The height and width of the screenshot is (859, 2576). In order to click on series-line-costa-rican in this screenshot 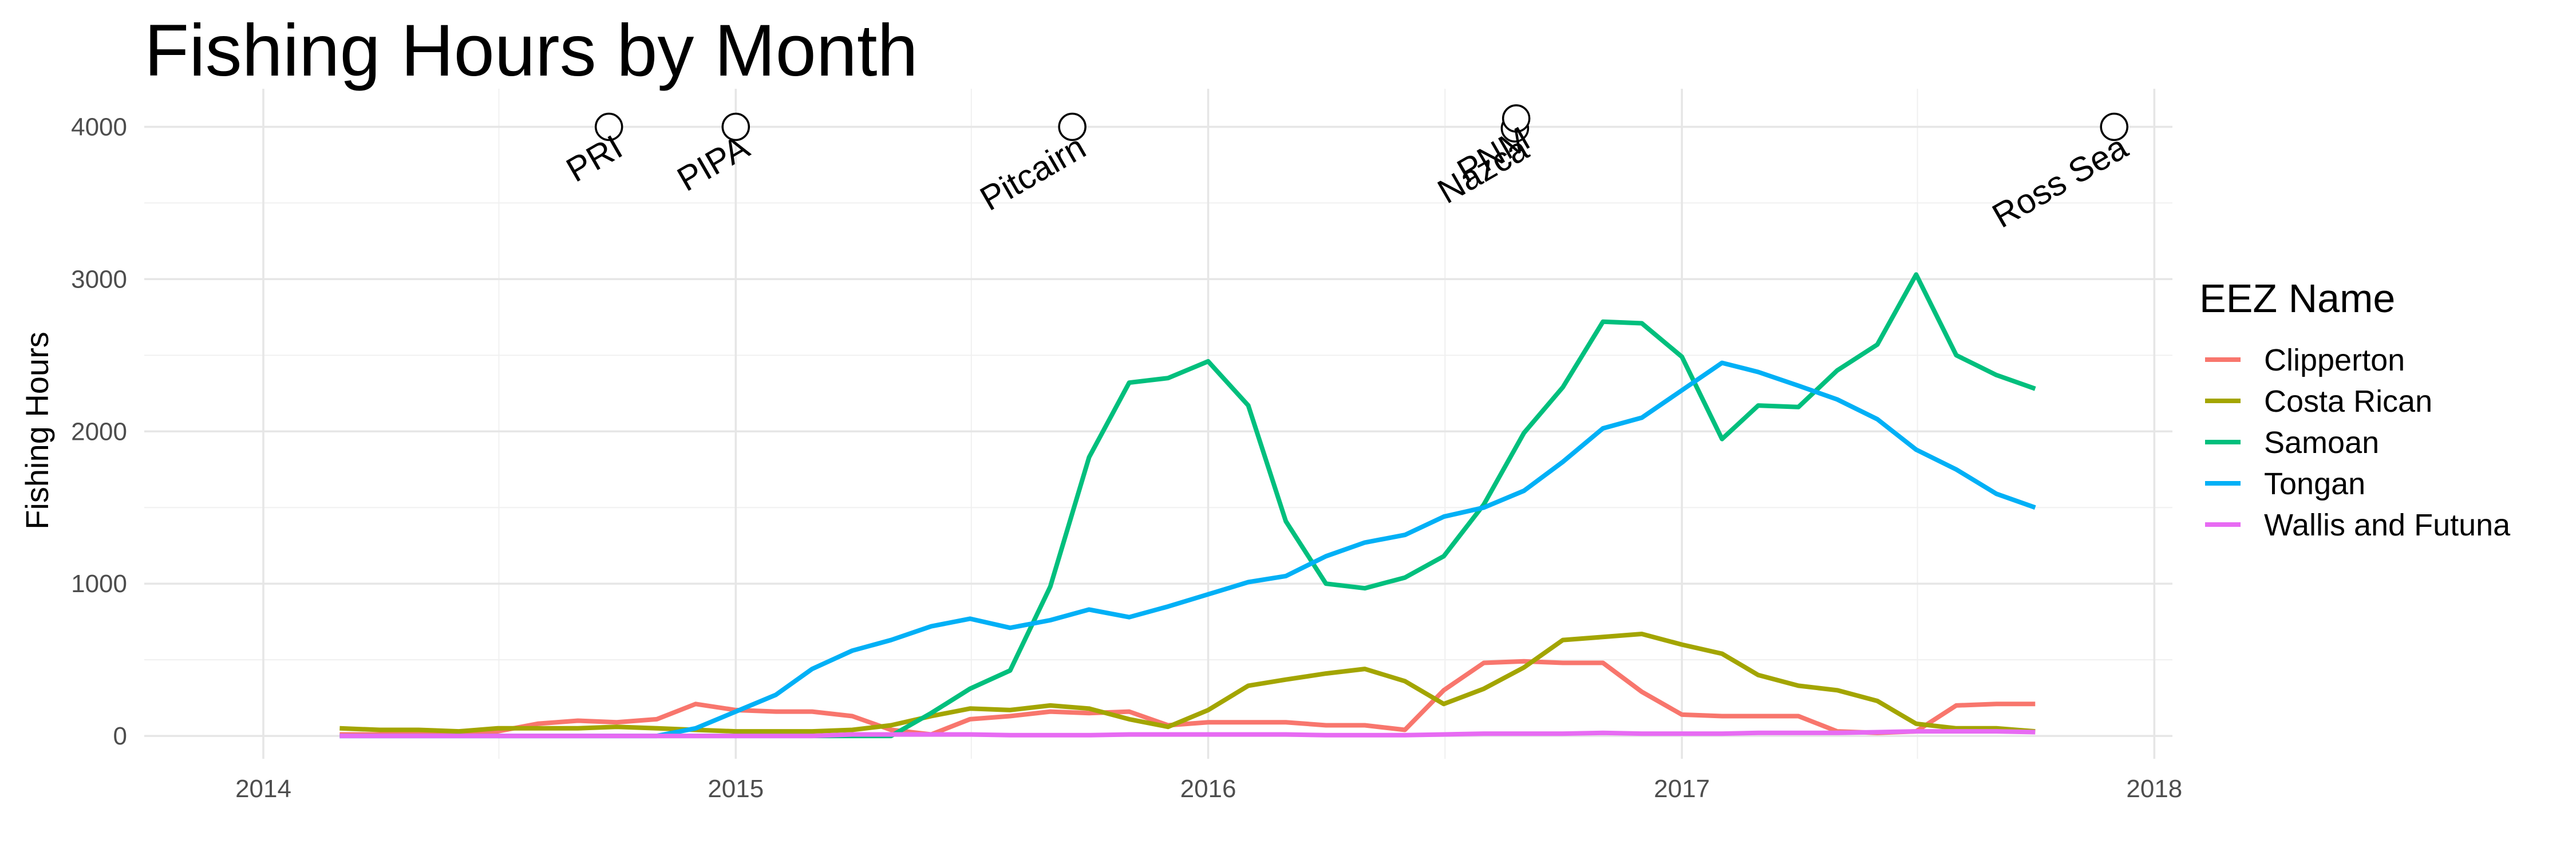, I will do `click(1187, 683)`.